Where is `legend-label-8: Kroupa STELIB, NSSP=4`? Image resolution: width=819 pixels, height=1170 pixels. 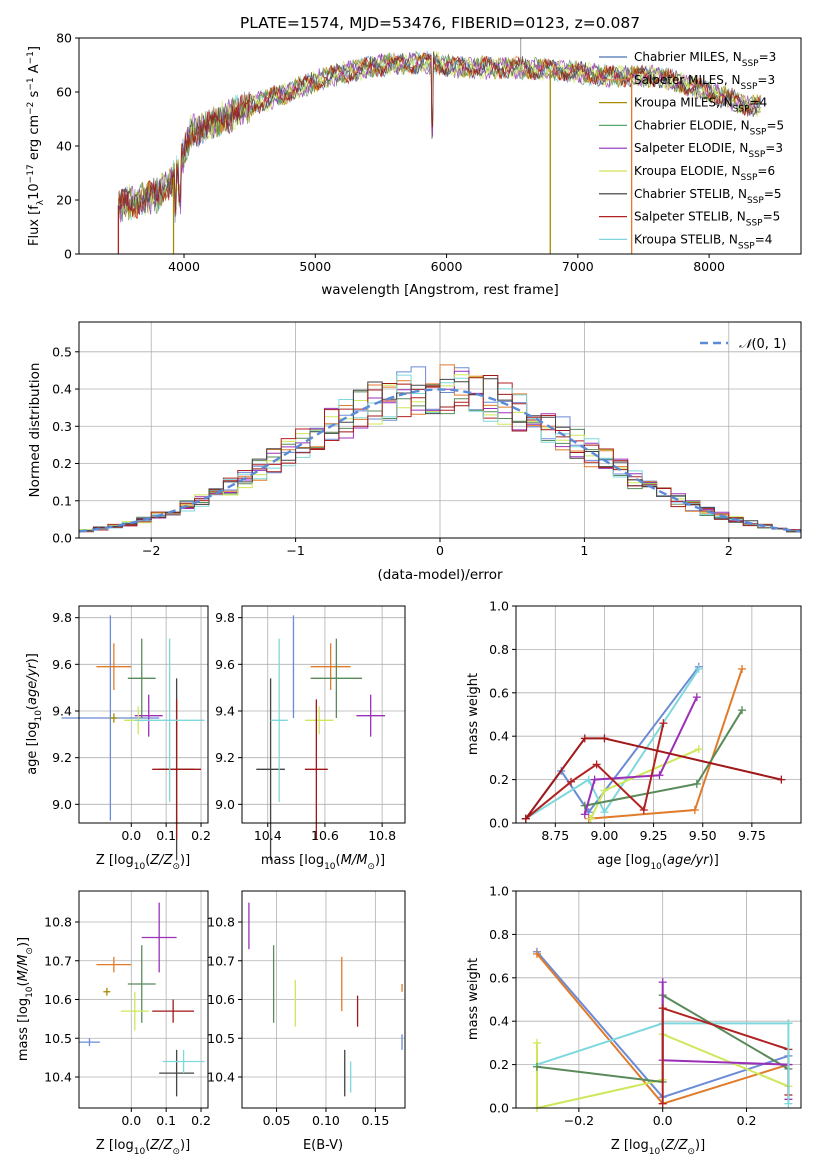
legend-label-8: Kroupa STELIB, NSSP=4 is located at coordinates (703, 241).